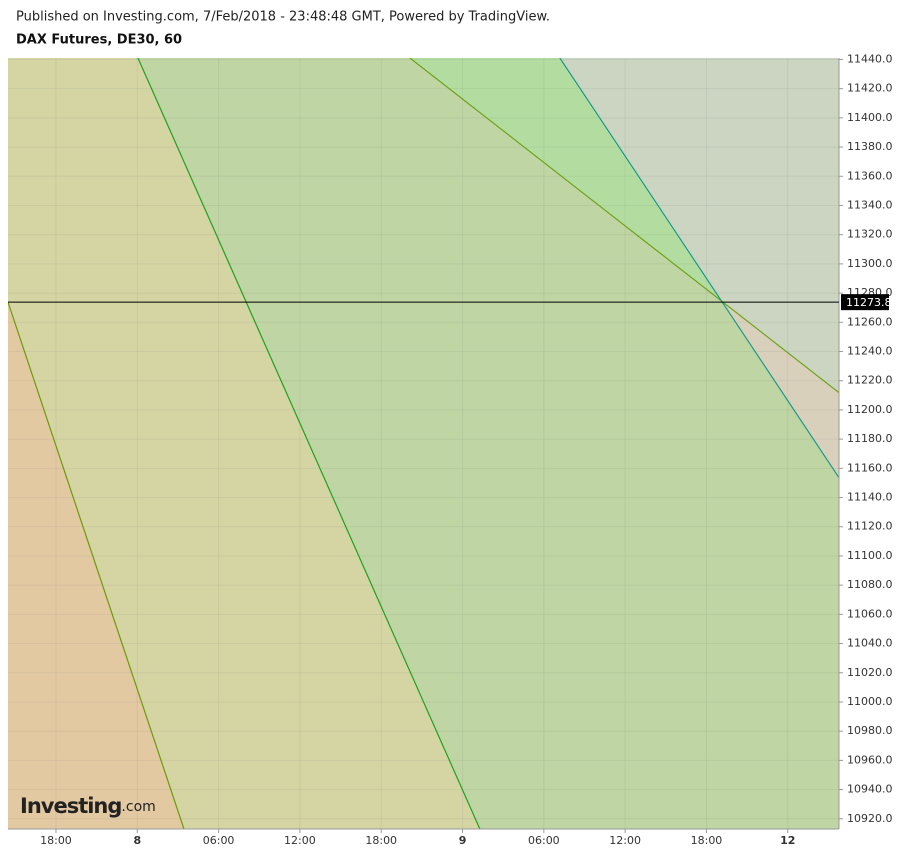  I want to click on y-tick-label: 11180.0, so click(870, 438).